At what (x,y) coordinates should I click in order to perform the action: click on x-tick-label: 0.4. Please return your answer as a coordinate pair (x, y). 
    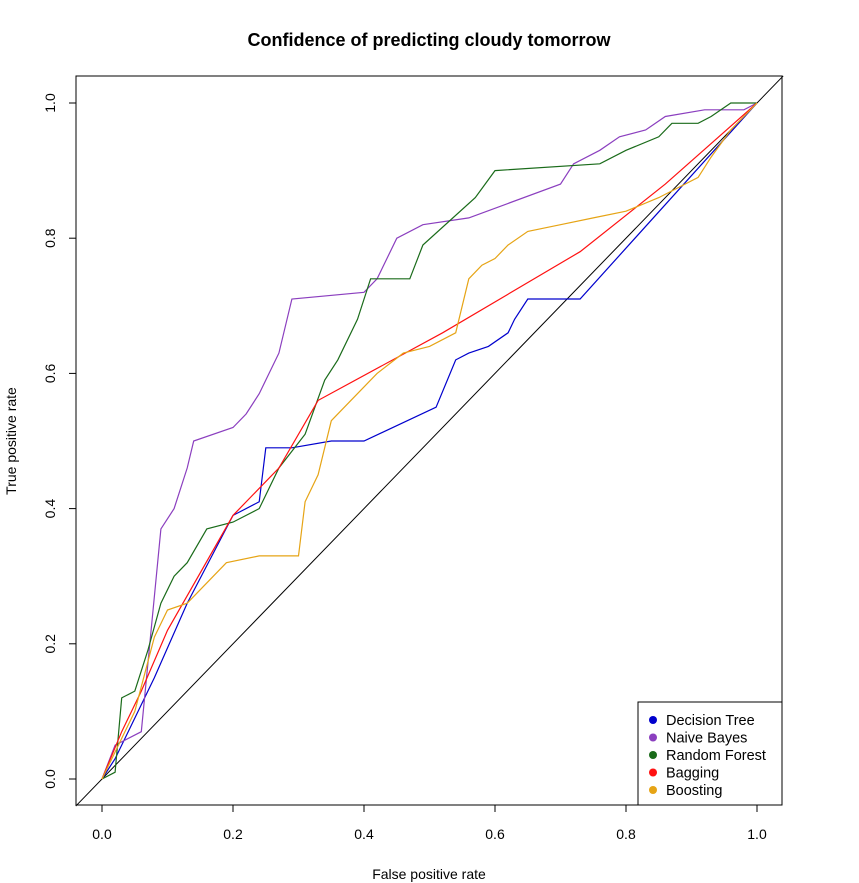
    Looking at the image, I should click on (364, 834).